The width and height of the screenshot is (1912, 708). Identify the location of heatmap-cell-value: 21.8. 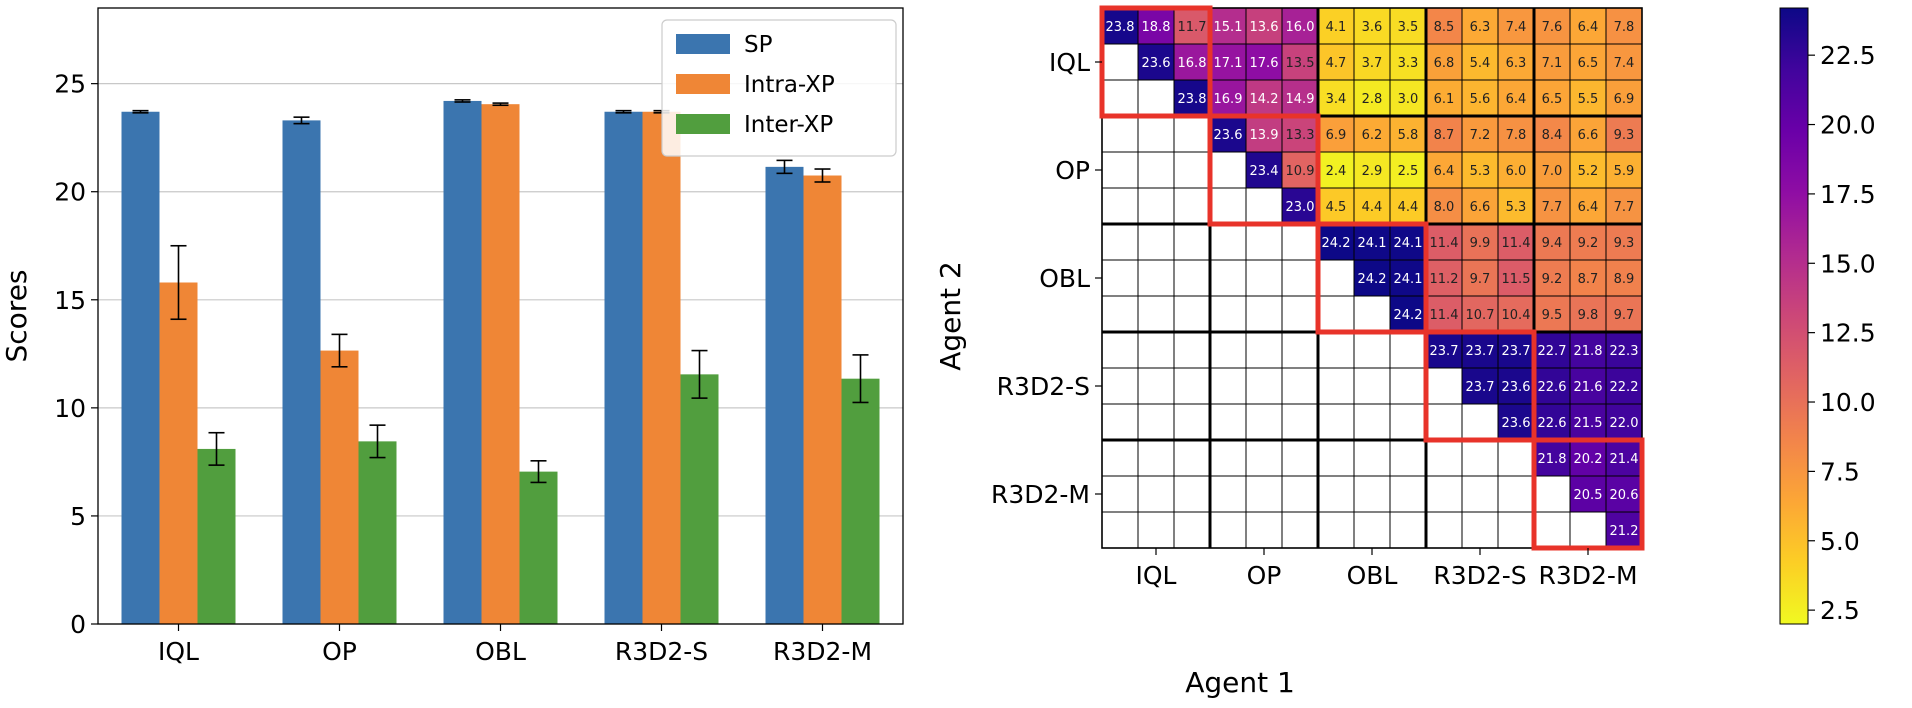
(1552, 459).